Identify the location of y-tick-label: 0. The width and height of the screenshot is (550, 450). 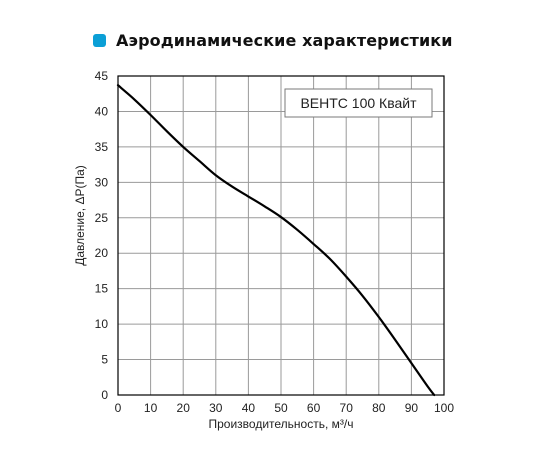
(104, 395).